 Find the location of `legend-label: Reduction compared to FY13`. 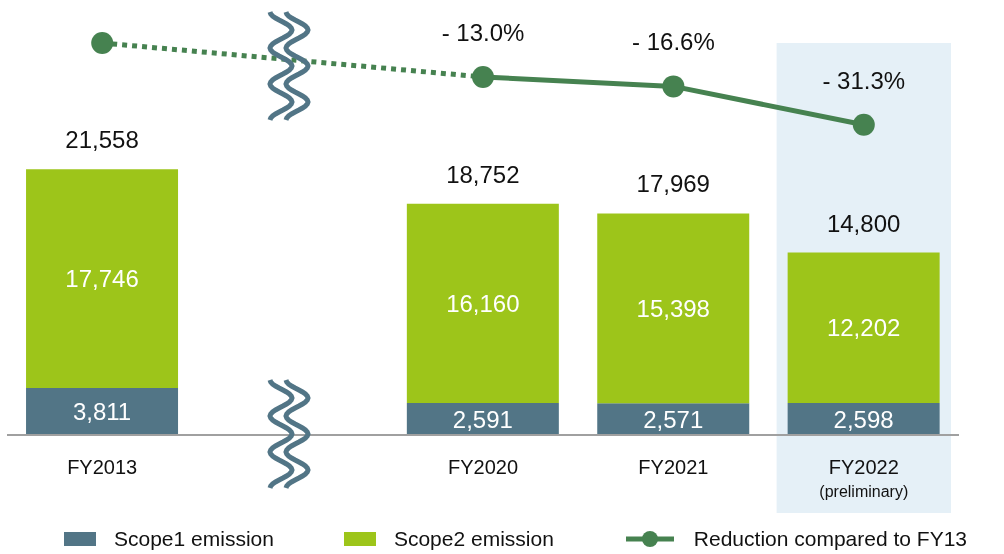

legend-label: Reduction compared to FY13 is located at coordinates (830, 539).